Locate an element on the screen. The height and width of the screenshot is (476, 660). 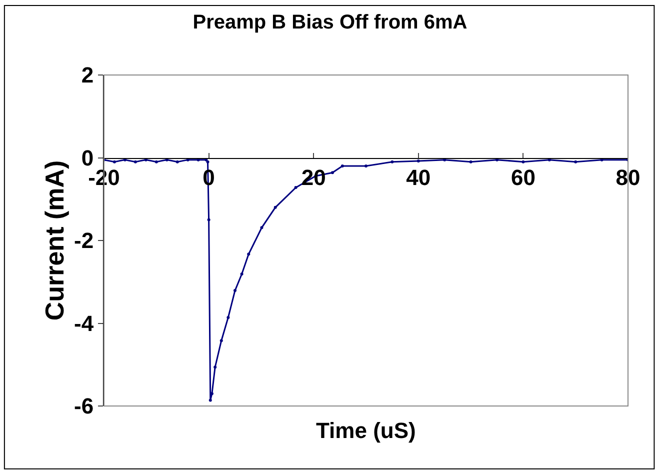
y-tick-label: -6 is located at coordinates (84, 406).